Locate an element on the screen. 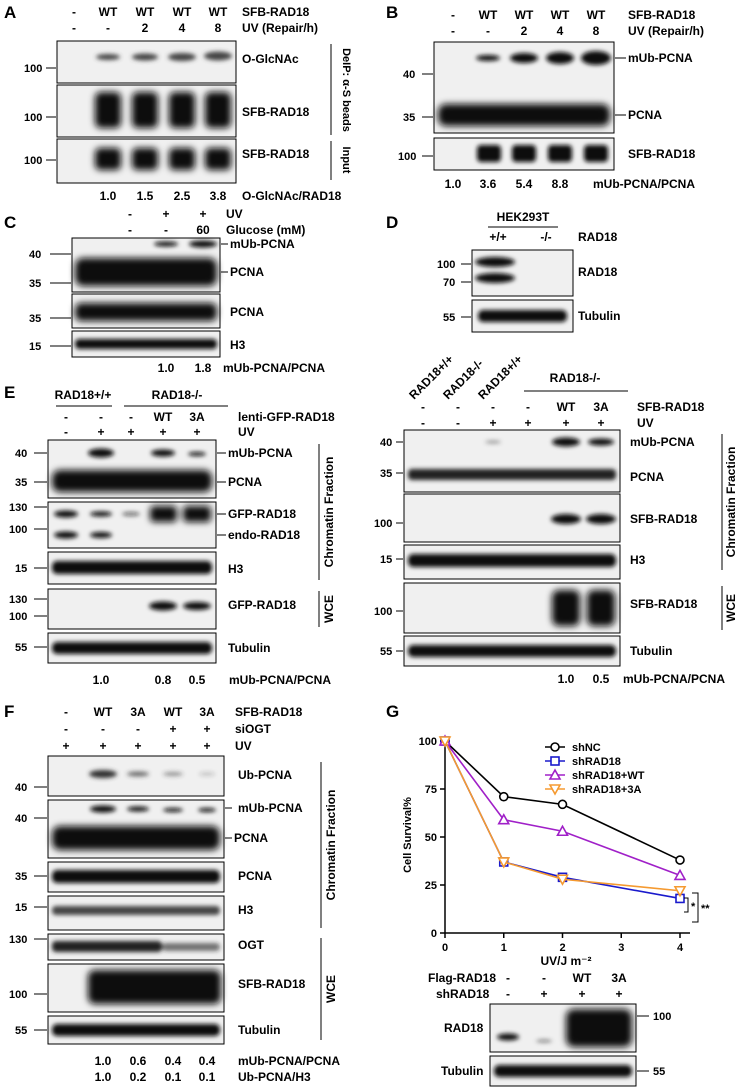  e-uv-l3: + is located at coordinates (130, 432).